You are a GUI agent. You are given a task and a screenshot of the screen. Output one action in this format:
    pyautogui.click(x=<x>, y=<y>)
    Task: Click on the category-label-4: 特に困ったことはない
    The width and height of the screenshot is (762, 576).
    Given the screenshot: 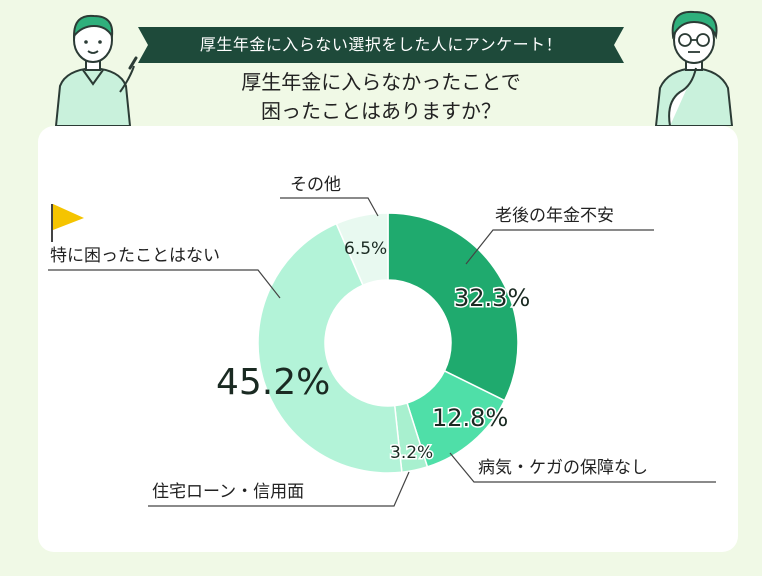 What is the action you would take?
    pyautogui.click(x=135, y=256)
    